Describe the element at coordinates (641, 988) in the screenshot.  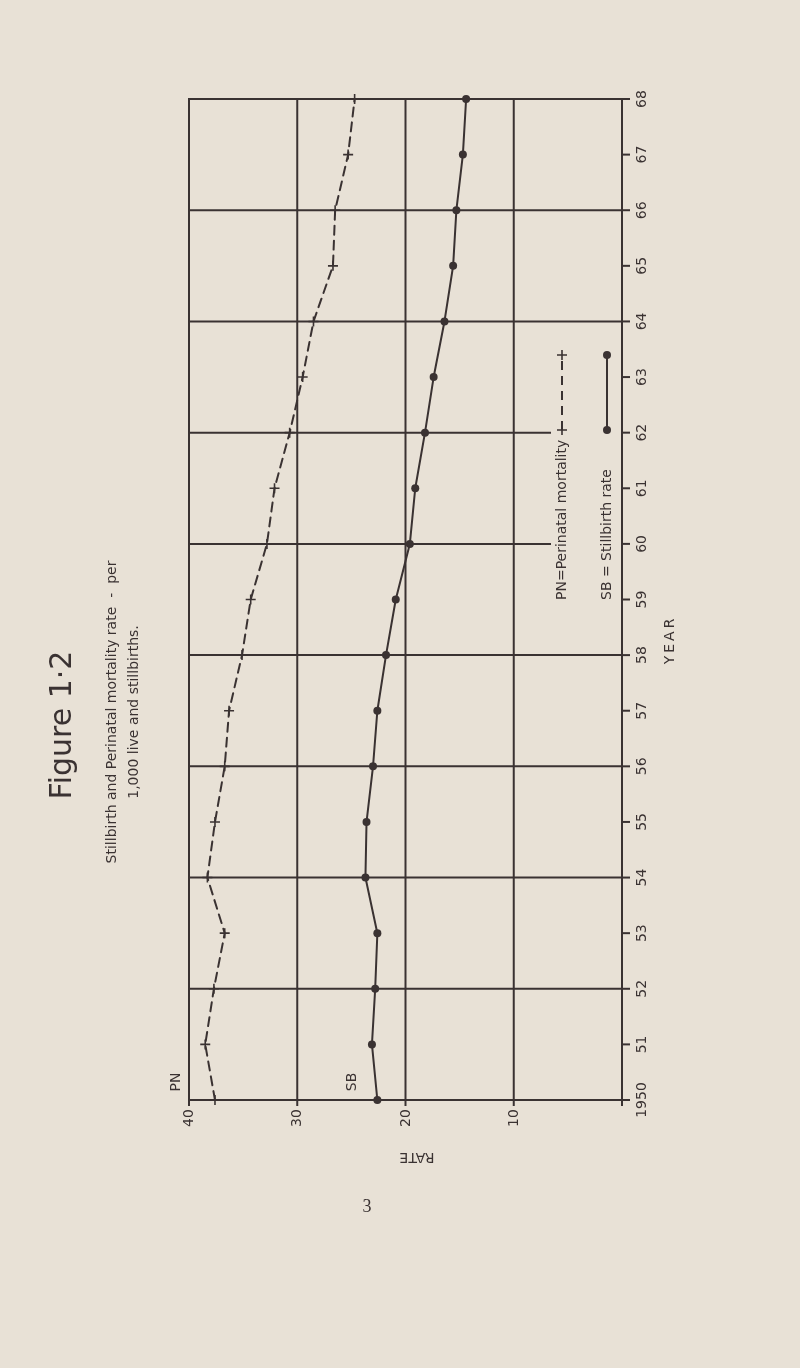
I see `y-tick-label: 52` at that location.